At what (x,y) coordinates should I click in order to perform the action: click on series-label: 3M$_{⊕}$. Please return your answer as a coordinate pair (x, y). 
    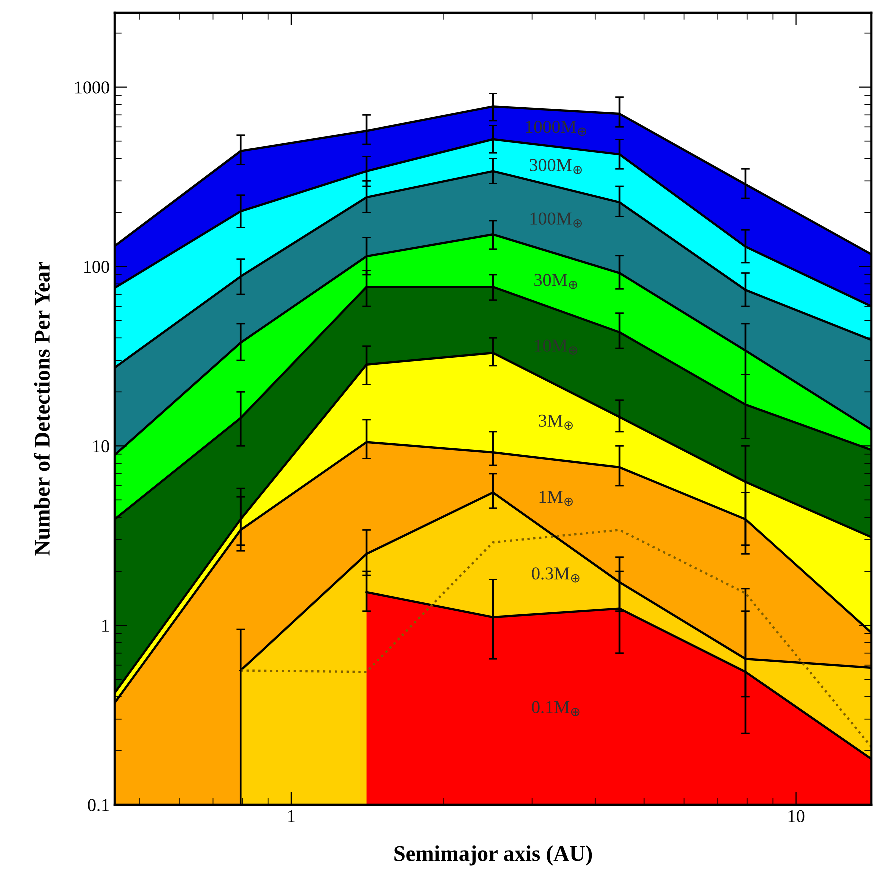
    Looking at the image, I should click on (556, 422).